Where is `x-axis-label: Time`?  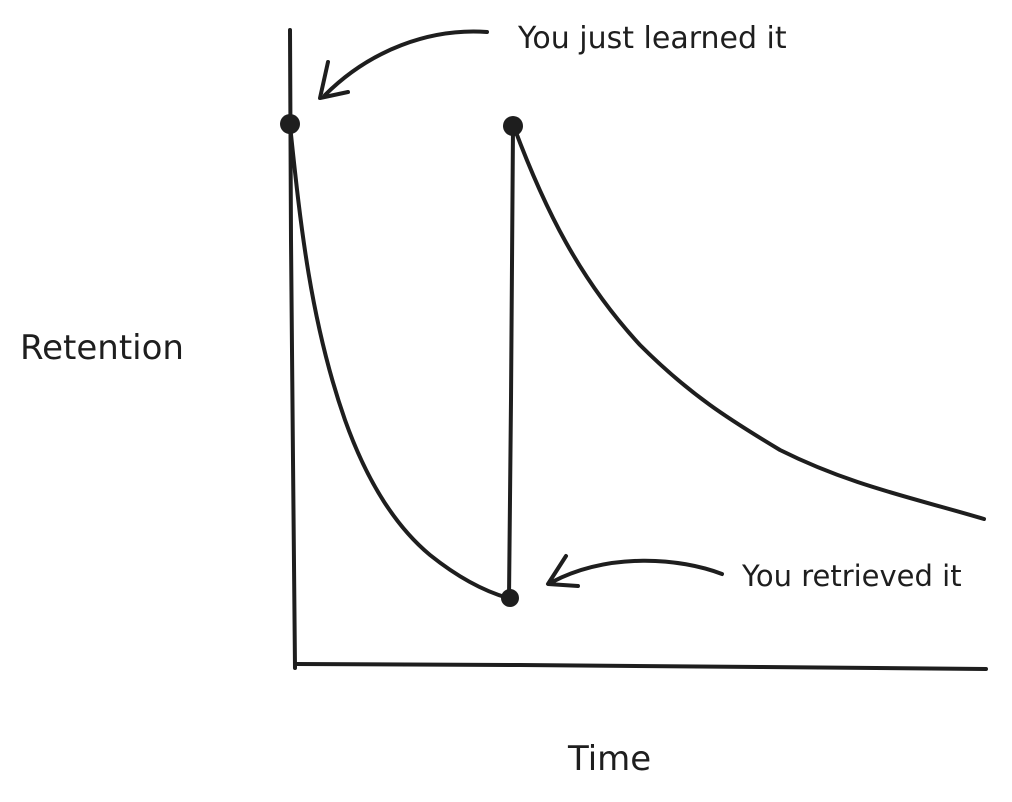 x-axis-label: Time is located at coordinates (609, 759).